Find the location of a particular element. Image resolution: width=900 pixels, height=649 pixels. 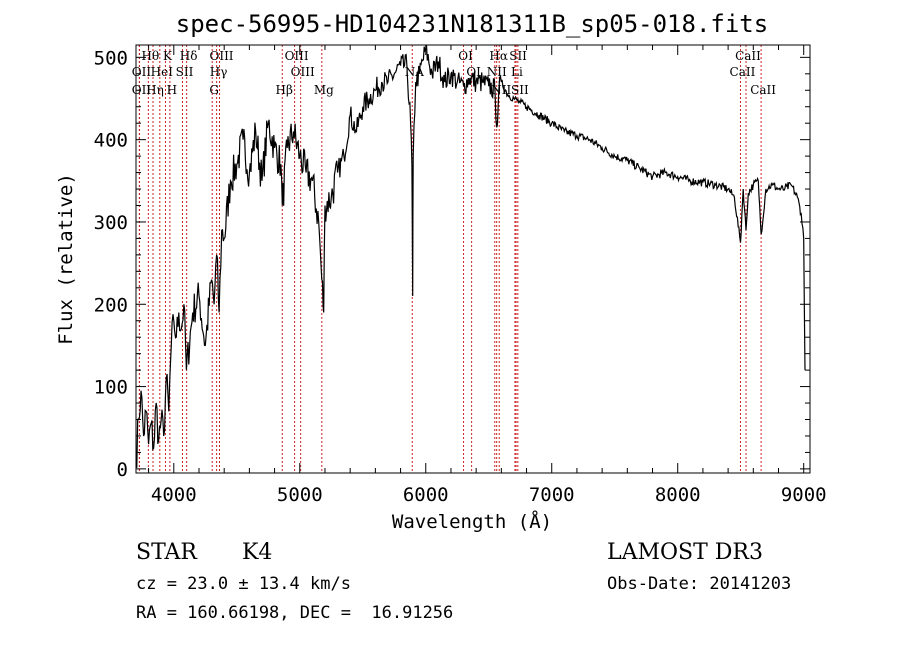

spectral-line-label: Hβ is located at coordinates (284, 90).